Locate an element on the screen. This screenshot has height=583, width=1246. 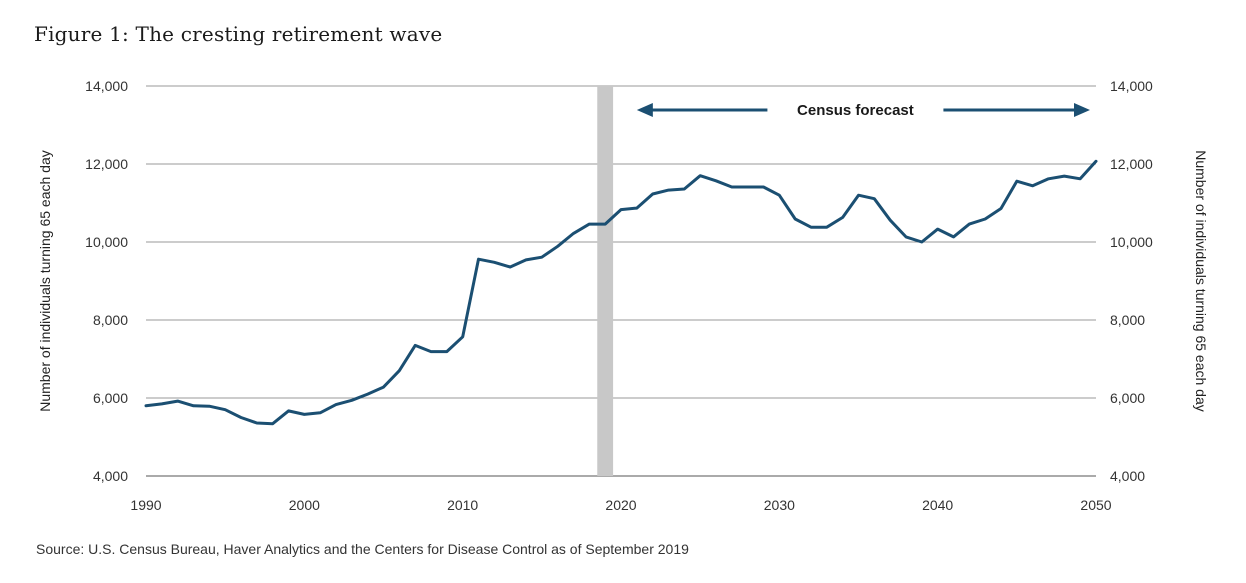
y-tick-label-right: 8,000 is located at coordinates (1127, 320).